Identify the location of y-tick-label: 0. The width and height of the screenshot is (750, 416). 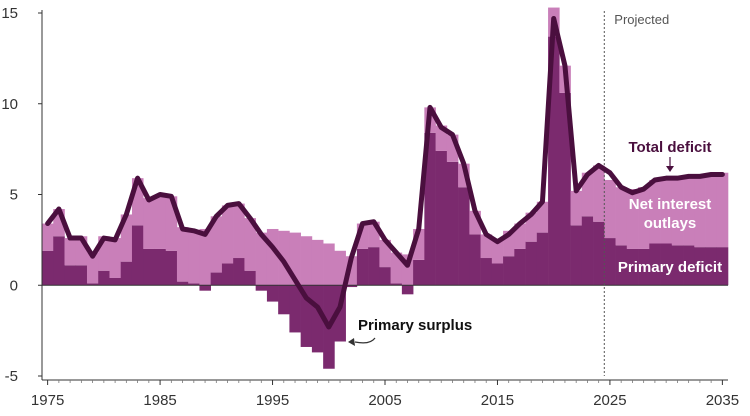
(14, 285).